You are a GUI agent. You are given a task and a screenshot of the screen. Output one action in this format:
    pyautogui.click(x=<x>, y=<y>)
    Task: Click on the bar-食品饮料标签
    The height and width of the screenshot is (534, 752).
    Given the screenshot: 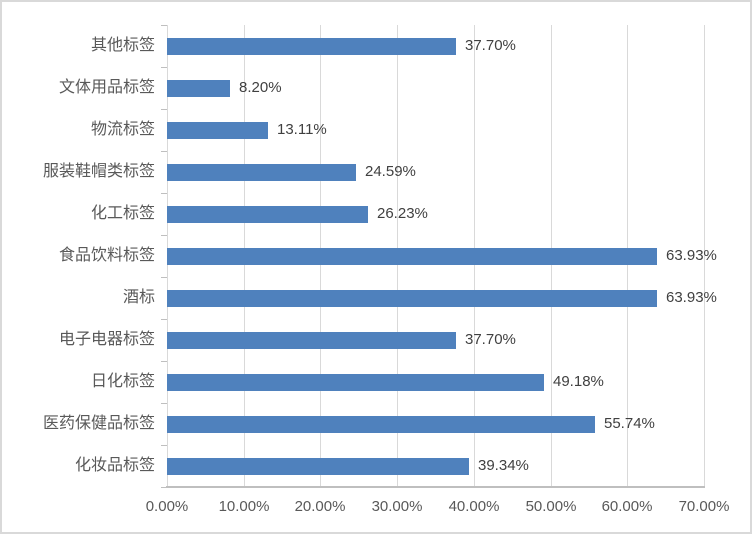 What is the action you would take?
    pyautogui.click(x=412, y=256)
    